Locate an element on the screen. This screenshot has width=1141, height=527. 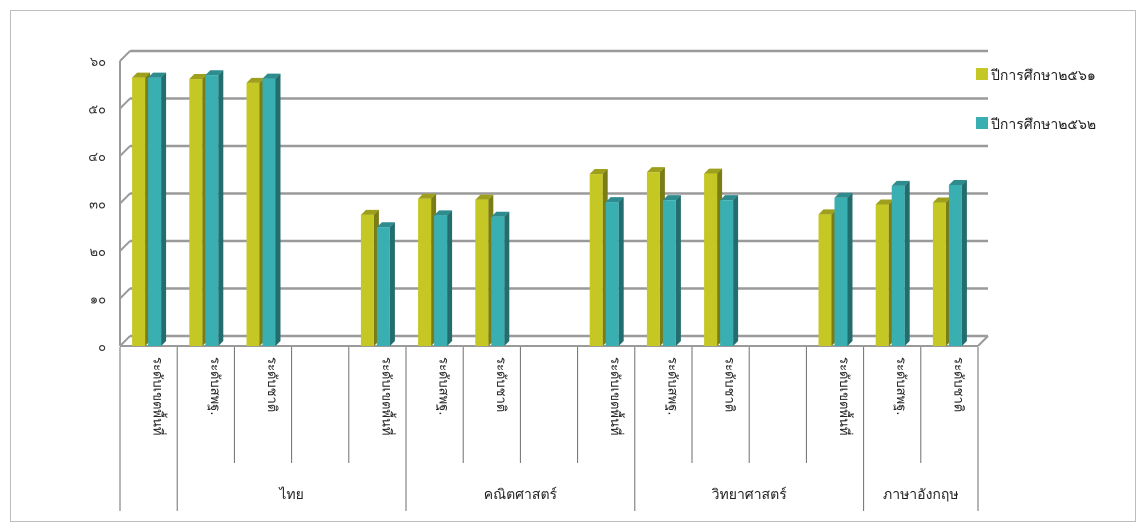
legend-label: ปีการศึกษา๒๕๖๑ is located at coordinates (1043, 76).